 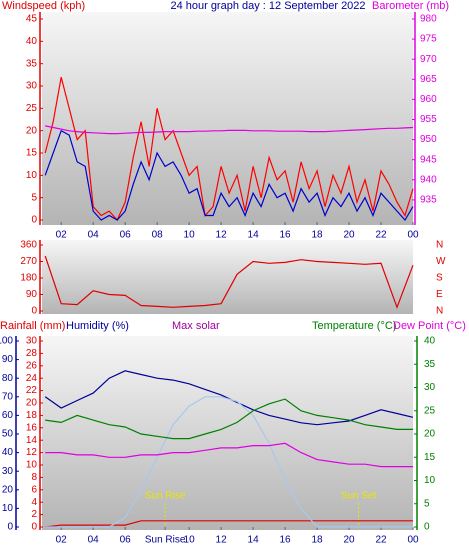 What do you see at coordinates (222, 235) in the screenshot?
I see `x-tick-label: 12` at bounding box center [222, 235].